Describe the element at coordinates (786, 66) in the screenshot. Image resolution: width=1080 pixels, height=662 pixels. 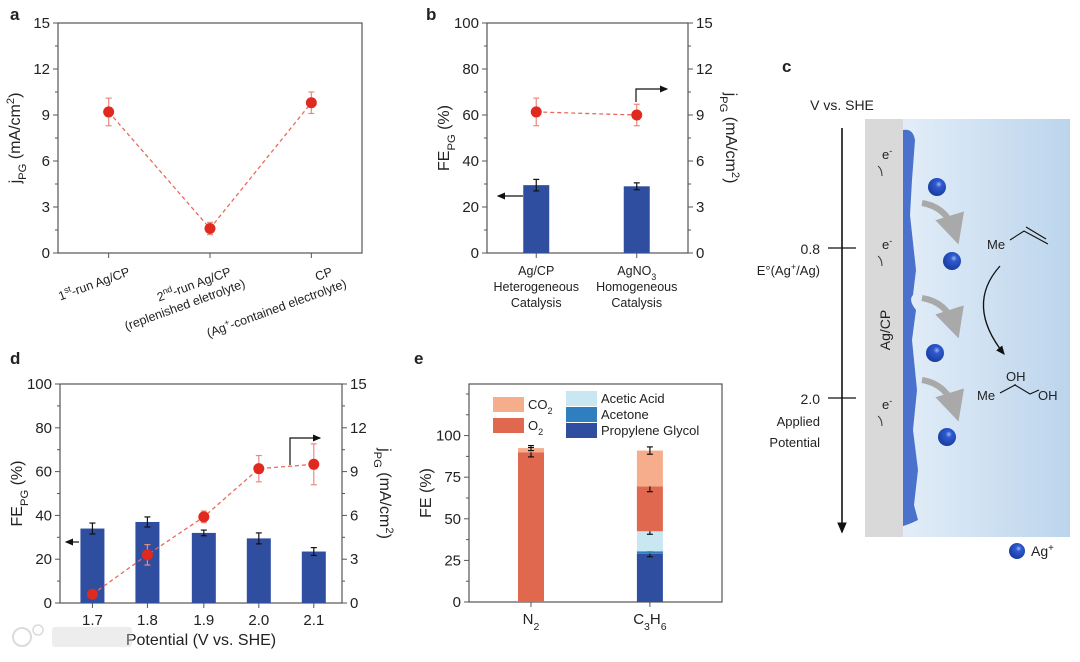
I see `panel-letter: c` at that location.